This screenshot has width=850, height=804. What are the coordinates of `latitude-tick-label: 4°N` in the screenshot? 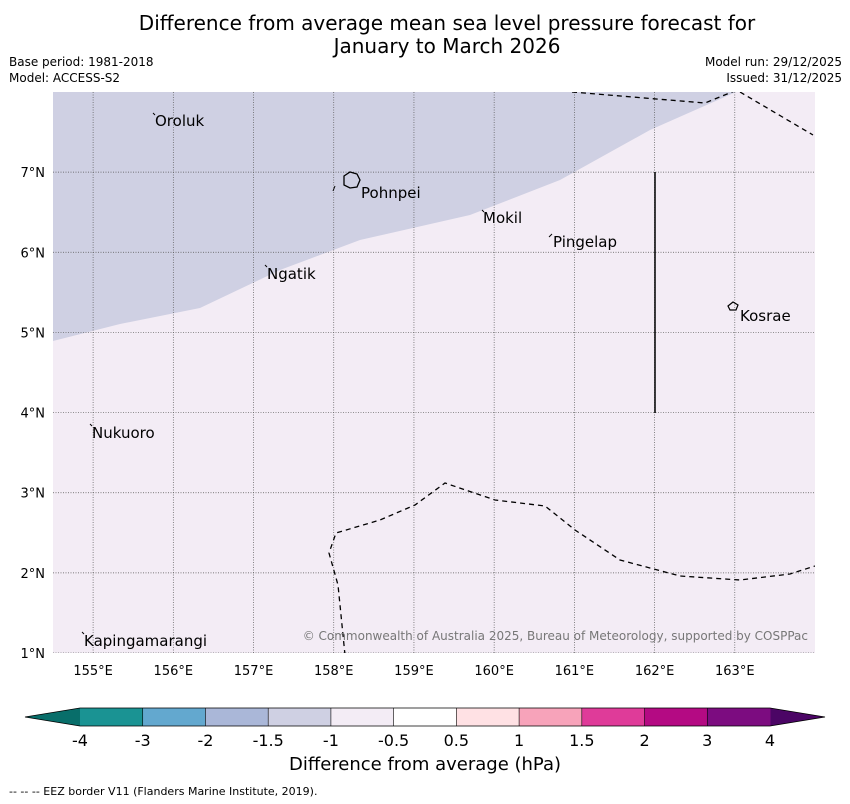 It's located at (33, 414).